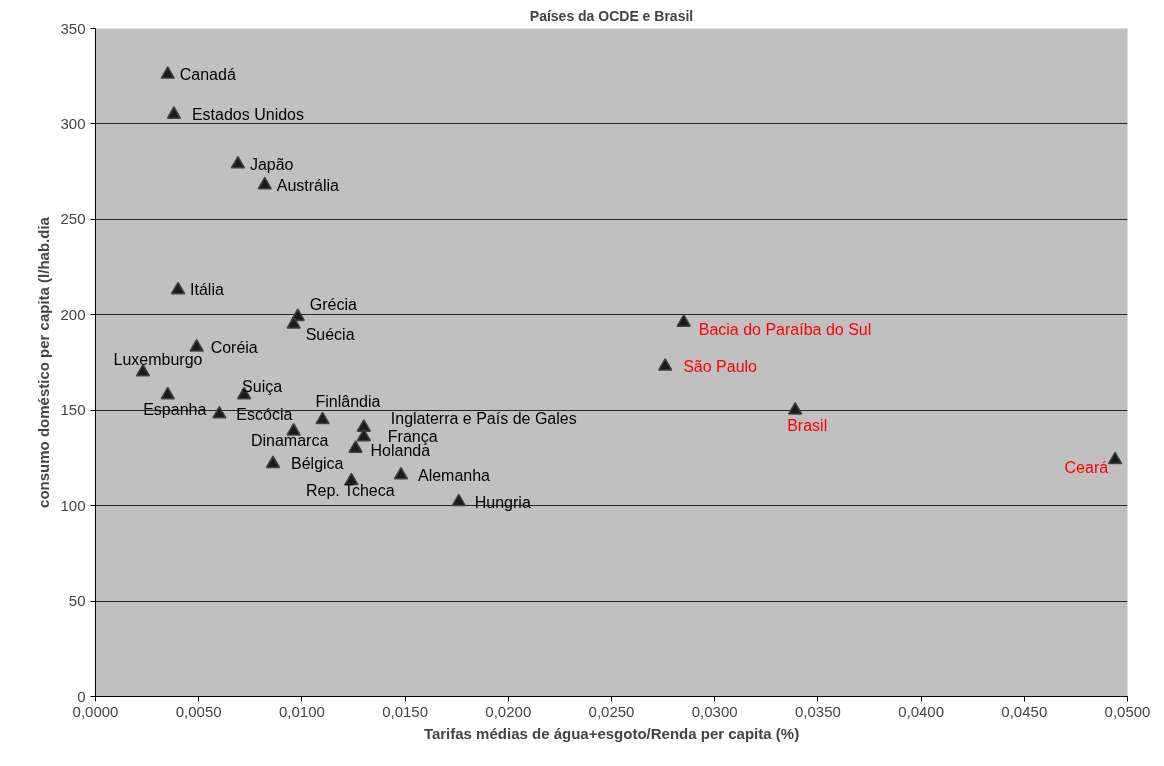  I want to click on data-label: Itália, so click(207, 290).